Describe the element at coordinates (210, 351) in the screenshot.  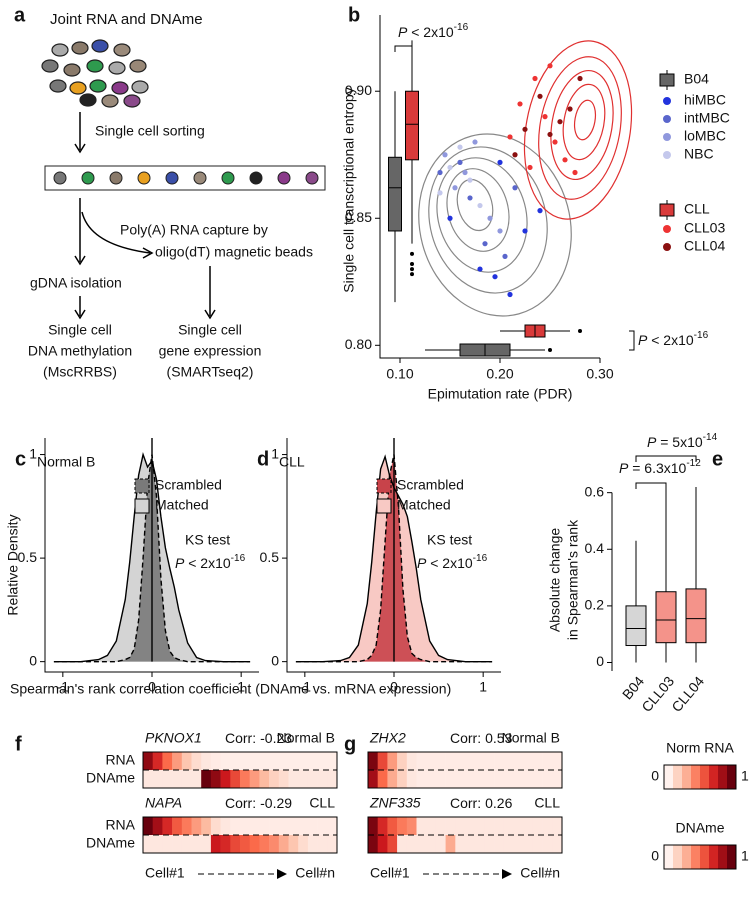
I see `step-label: gene expression` at that location.